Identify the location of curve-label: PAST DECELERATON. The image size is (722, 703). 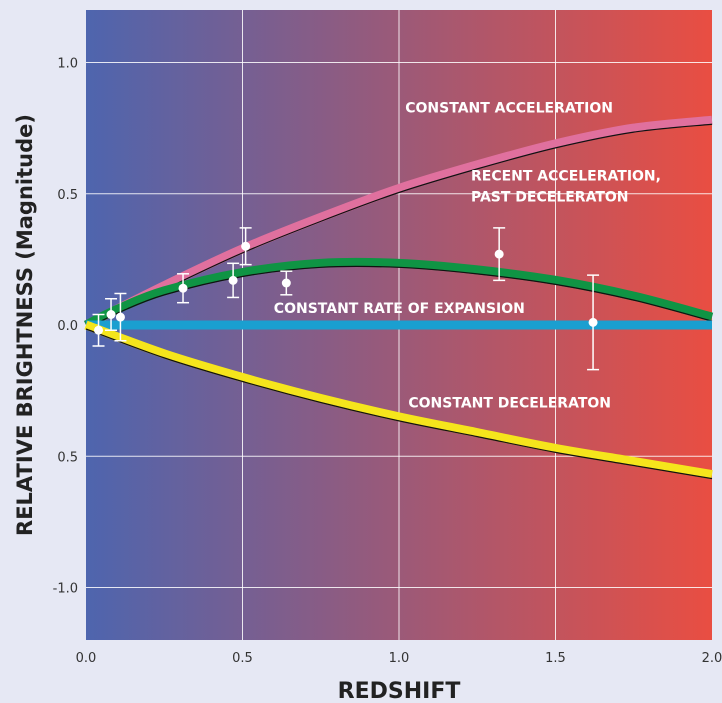
(550, 198).